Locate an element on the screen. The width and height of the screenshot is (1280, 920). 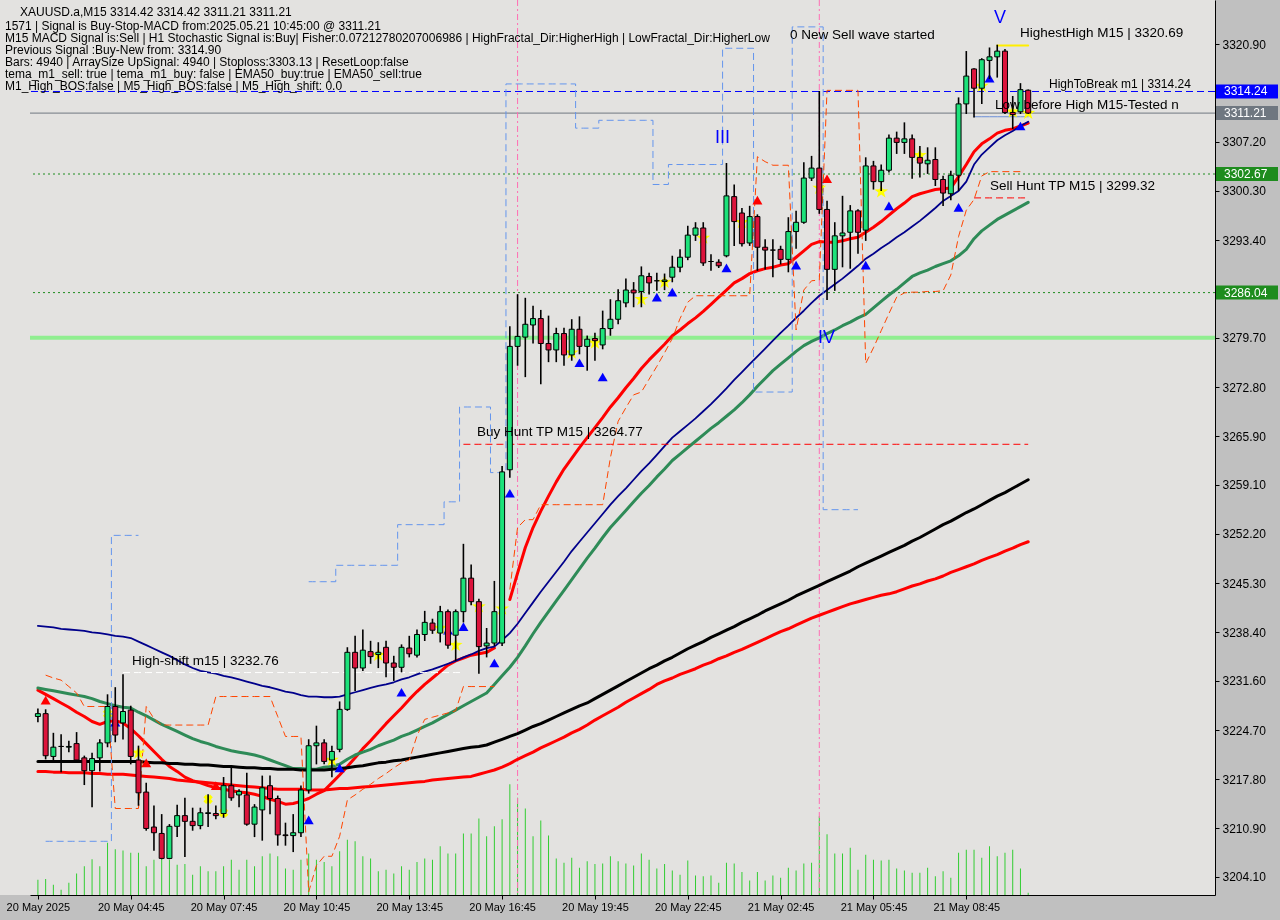
text: HighToBreak m1 | 3314.24 is located at coordinates (1120, 84).